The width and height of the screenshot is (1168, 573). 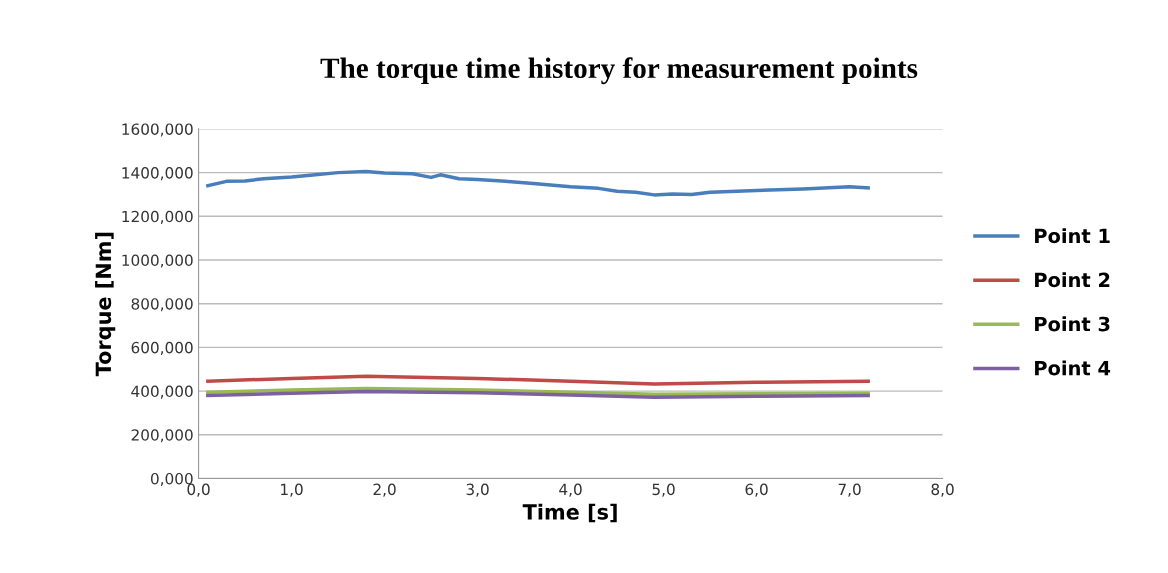 What do you see at coordinates (756, 490) in the screenshot?
I see `x-tick-label: 6,0` at bounding box center [756, 490].